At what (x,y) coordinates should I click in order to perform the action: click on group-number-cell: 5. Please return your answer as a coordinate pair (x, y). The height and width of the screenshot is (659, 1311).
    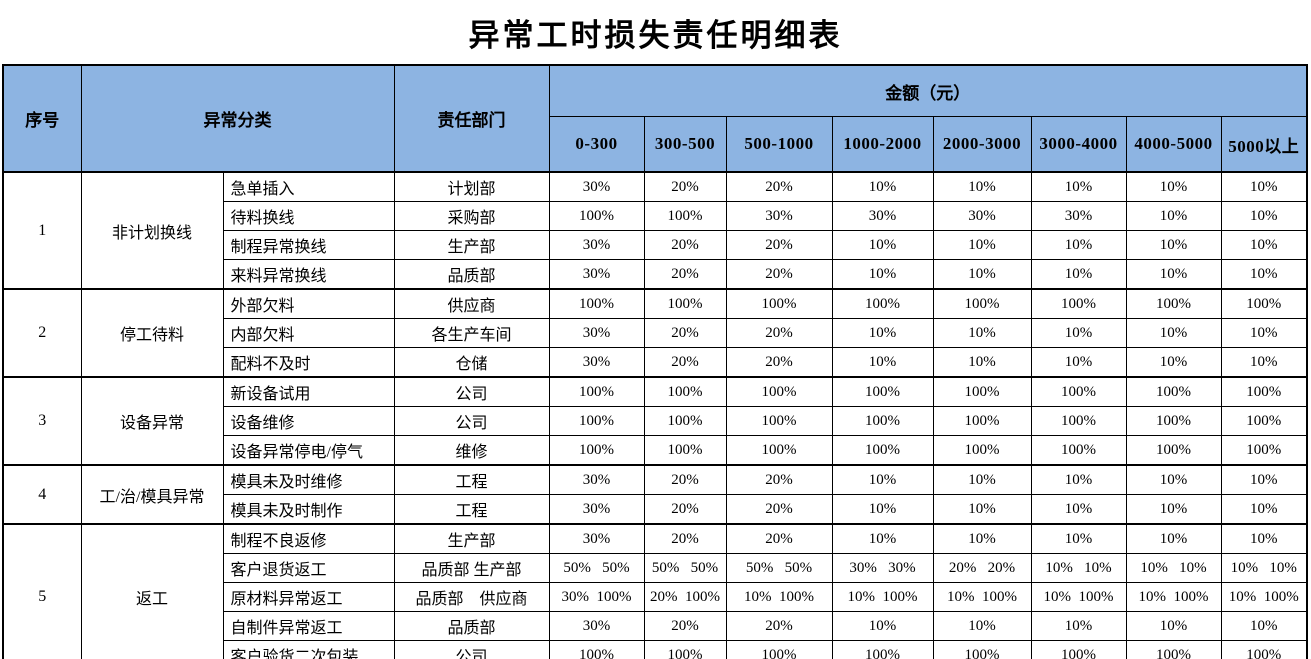
    Looking at the image, I should click on (42, 591).